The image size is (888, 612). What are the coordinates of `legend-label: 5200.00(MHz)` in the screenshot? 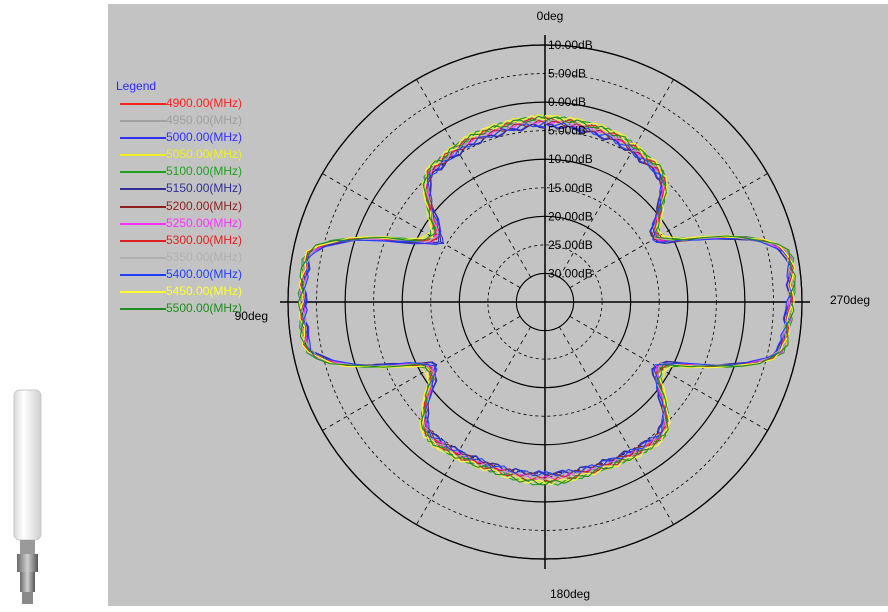 It's located at (204, 205).